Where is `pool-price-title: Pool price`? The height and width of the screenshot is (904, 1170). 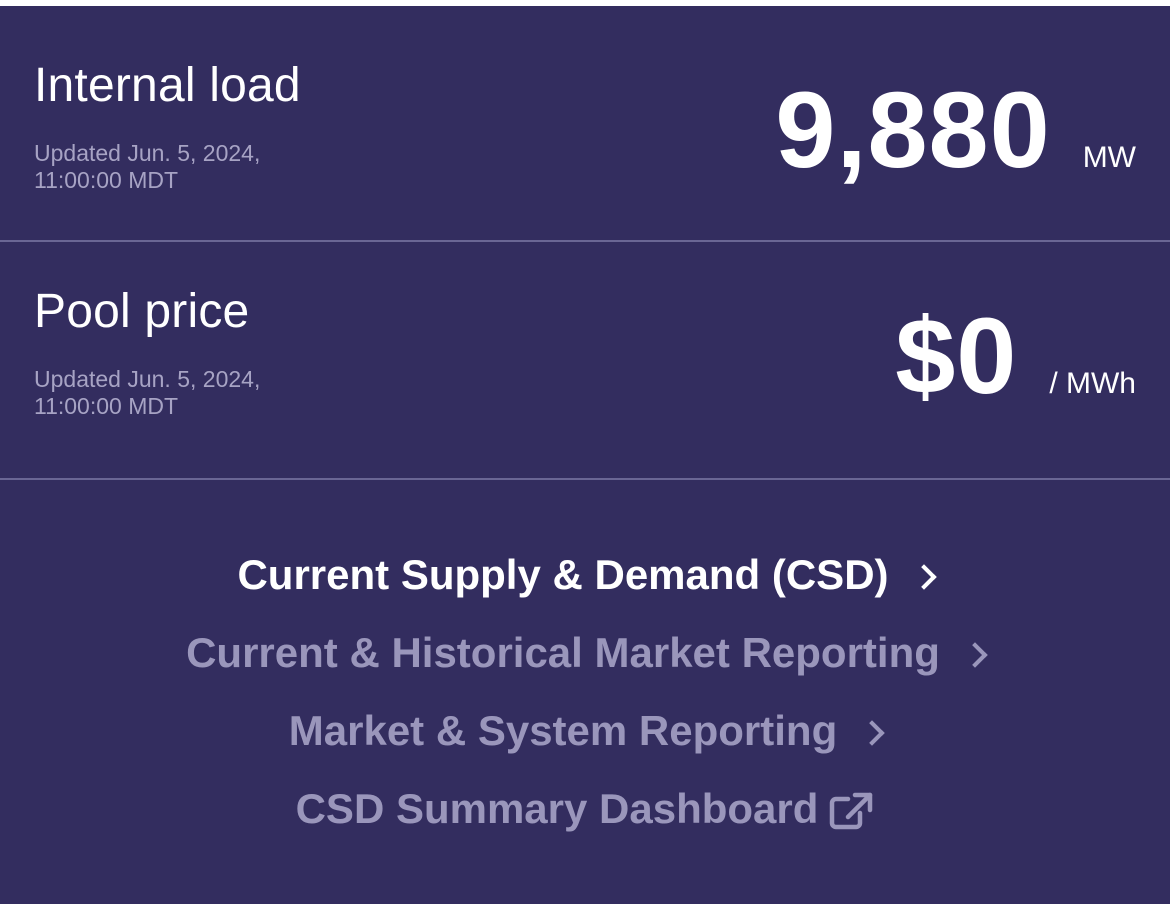 pool-price-title: Pool price is located at coordinates (142, 311).